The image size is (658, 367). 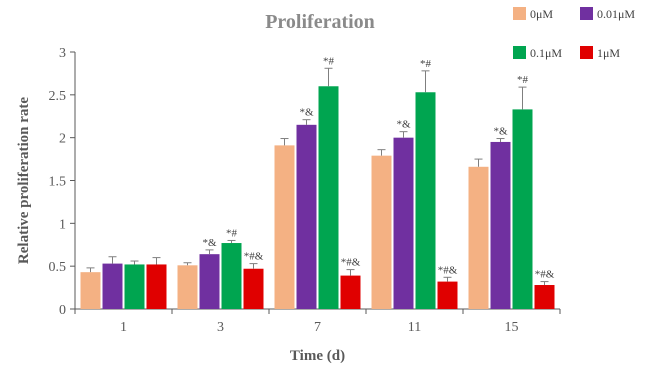 What do you see at coordinates (62, 53) in the screenshot?
I see `y-tick-label: 3` at bounding box center [62, 53].